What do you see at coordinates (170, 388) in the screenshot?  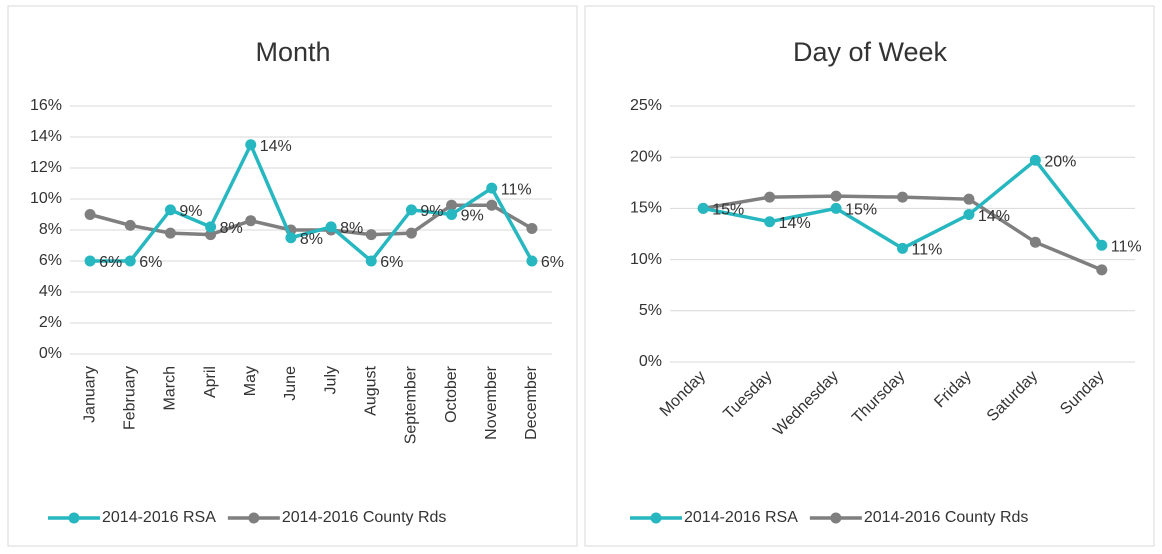 I see `x-tick-label: March` at bounding box center [170, 388].